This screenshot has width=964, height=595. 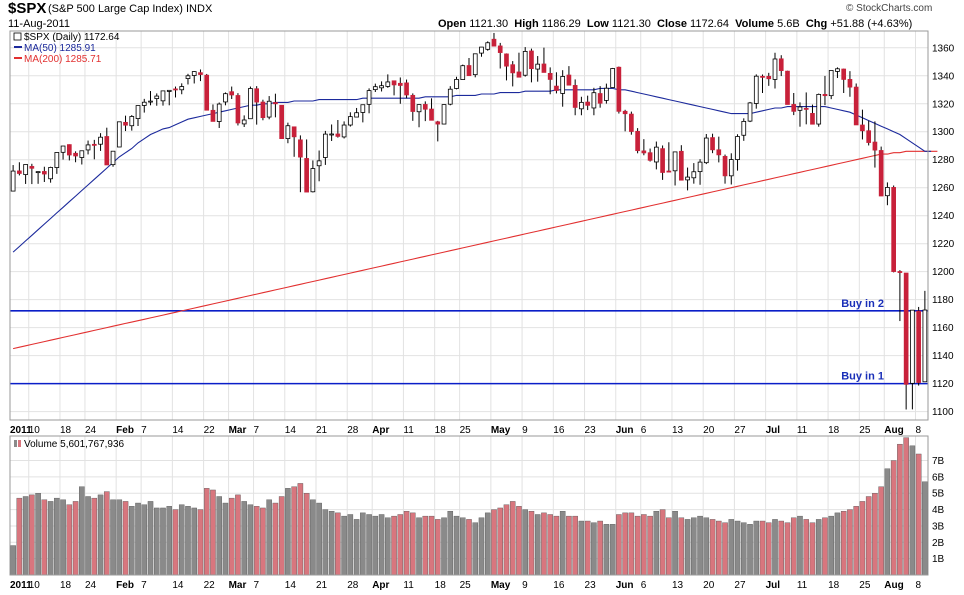 I want to click on price-date-label: Feb, so click(x=125, y=430).